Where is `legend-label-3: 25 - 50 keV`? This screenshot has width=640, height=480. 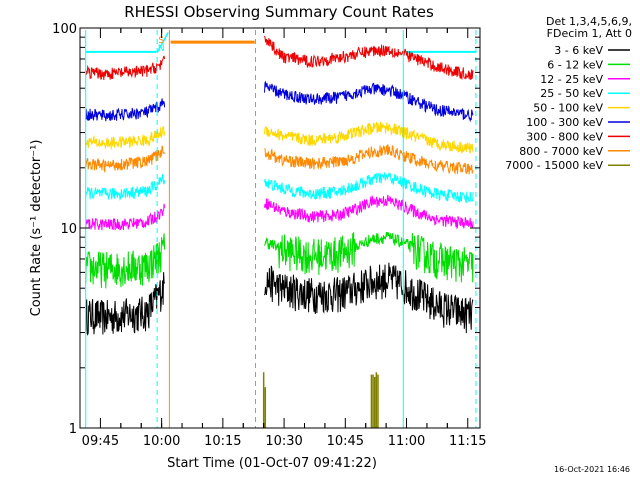 legend-label-3: 25 - 50 keV is located at coordinates (571, 93).